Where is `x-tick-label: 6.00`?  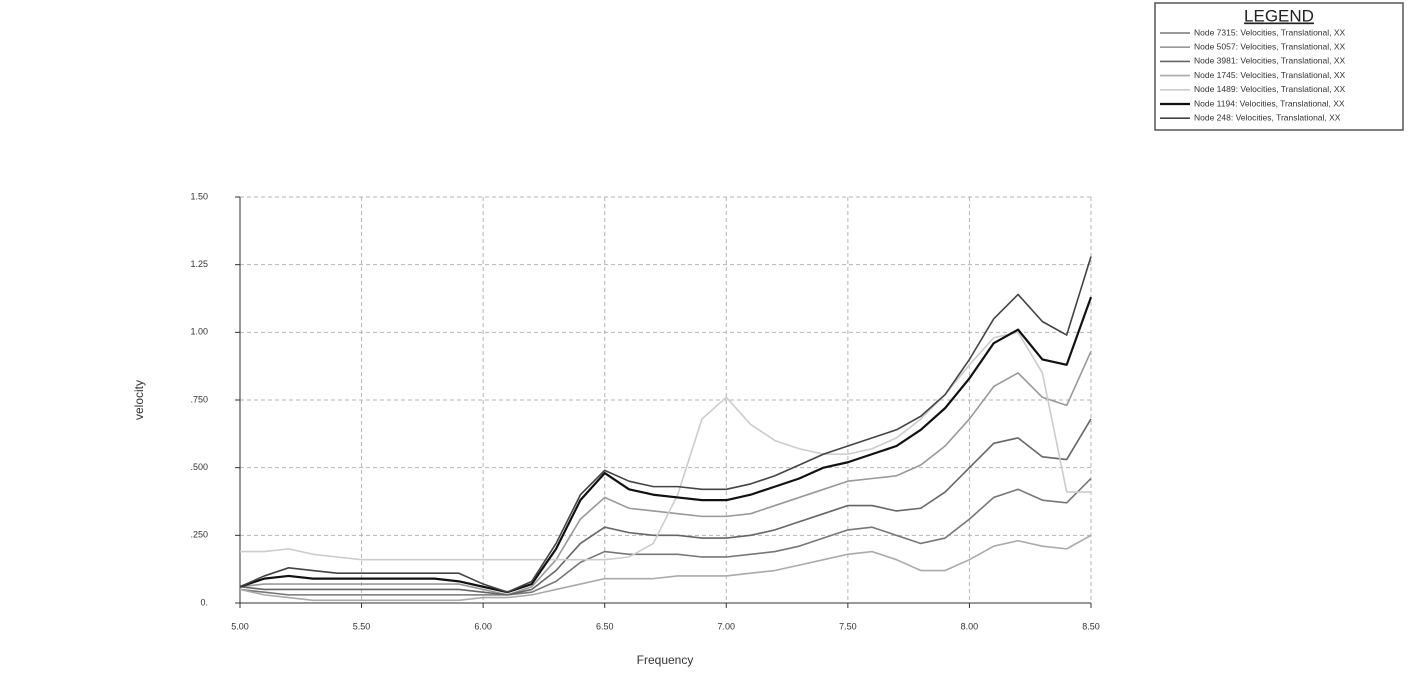 x-tick-label: 6.00 is located at coordinates (483, 626).